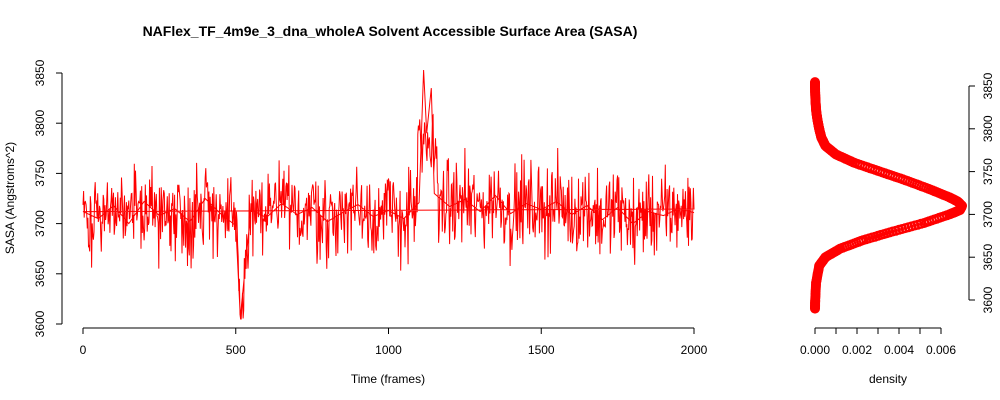  I want to click on y-ticks: 3600 3650 3700 3750 3800 3850, so click(47, 198).